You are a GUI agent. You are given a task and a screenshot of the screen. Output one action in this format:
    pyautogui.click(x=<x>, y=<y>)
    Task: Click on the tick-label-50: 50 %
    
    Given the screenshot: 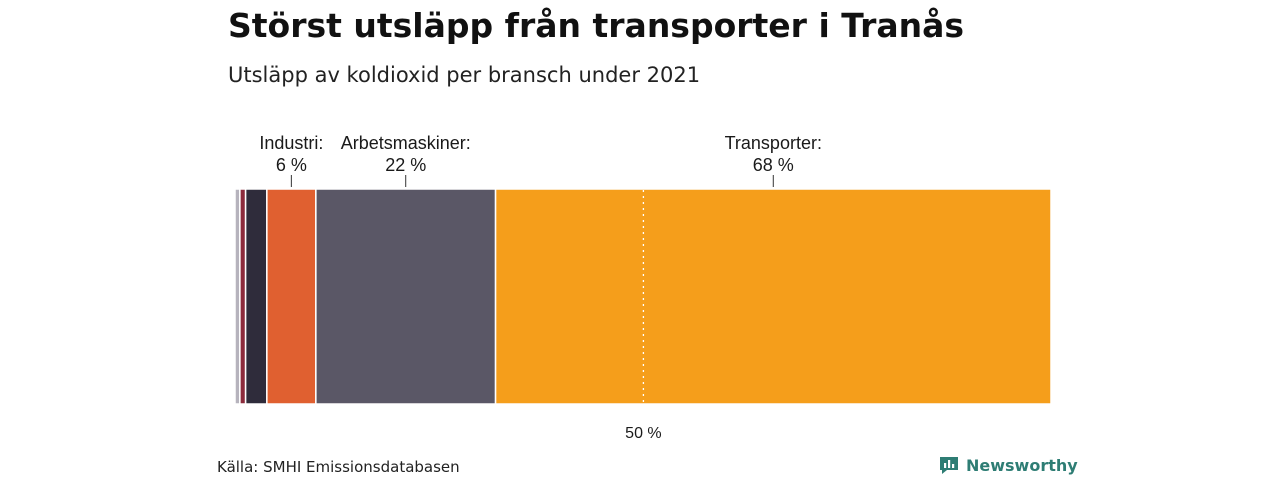 What is the action you would take?
    pyautogui.click(x=643, y=433)
    